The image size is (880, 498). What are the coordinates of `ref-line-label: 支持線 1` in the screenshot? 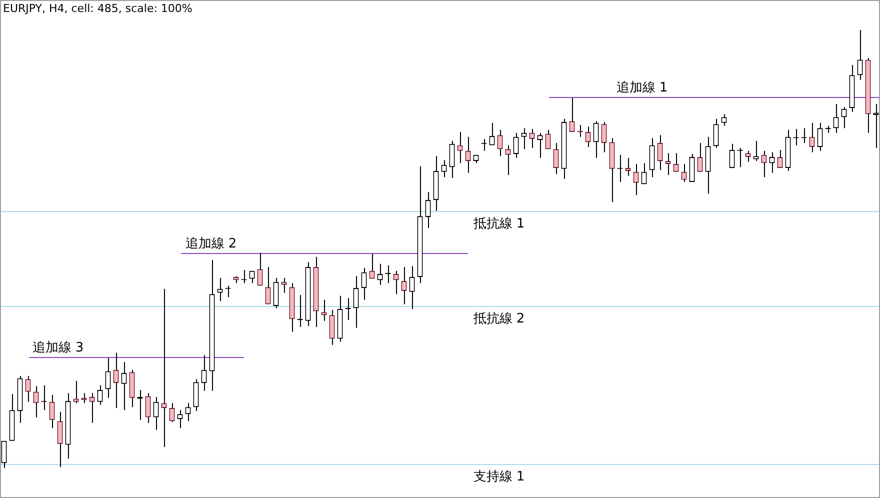 It's located at (499, 476).